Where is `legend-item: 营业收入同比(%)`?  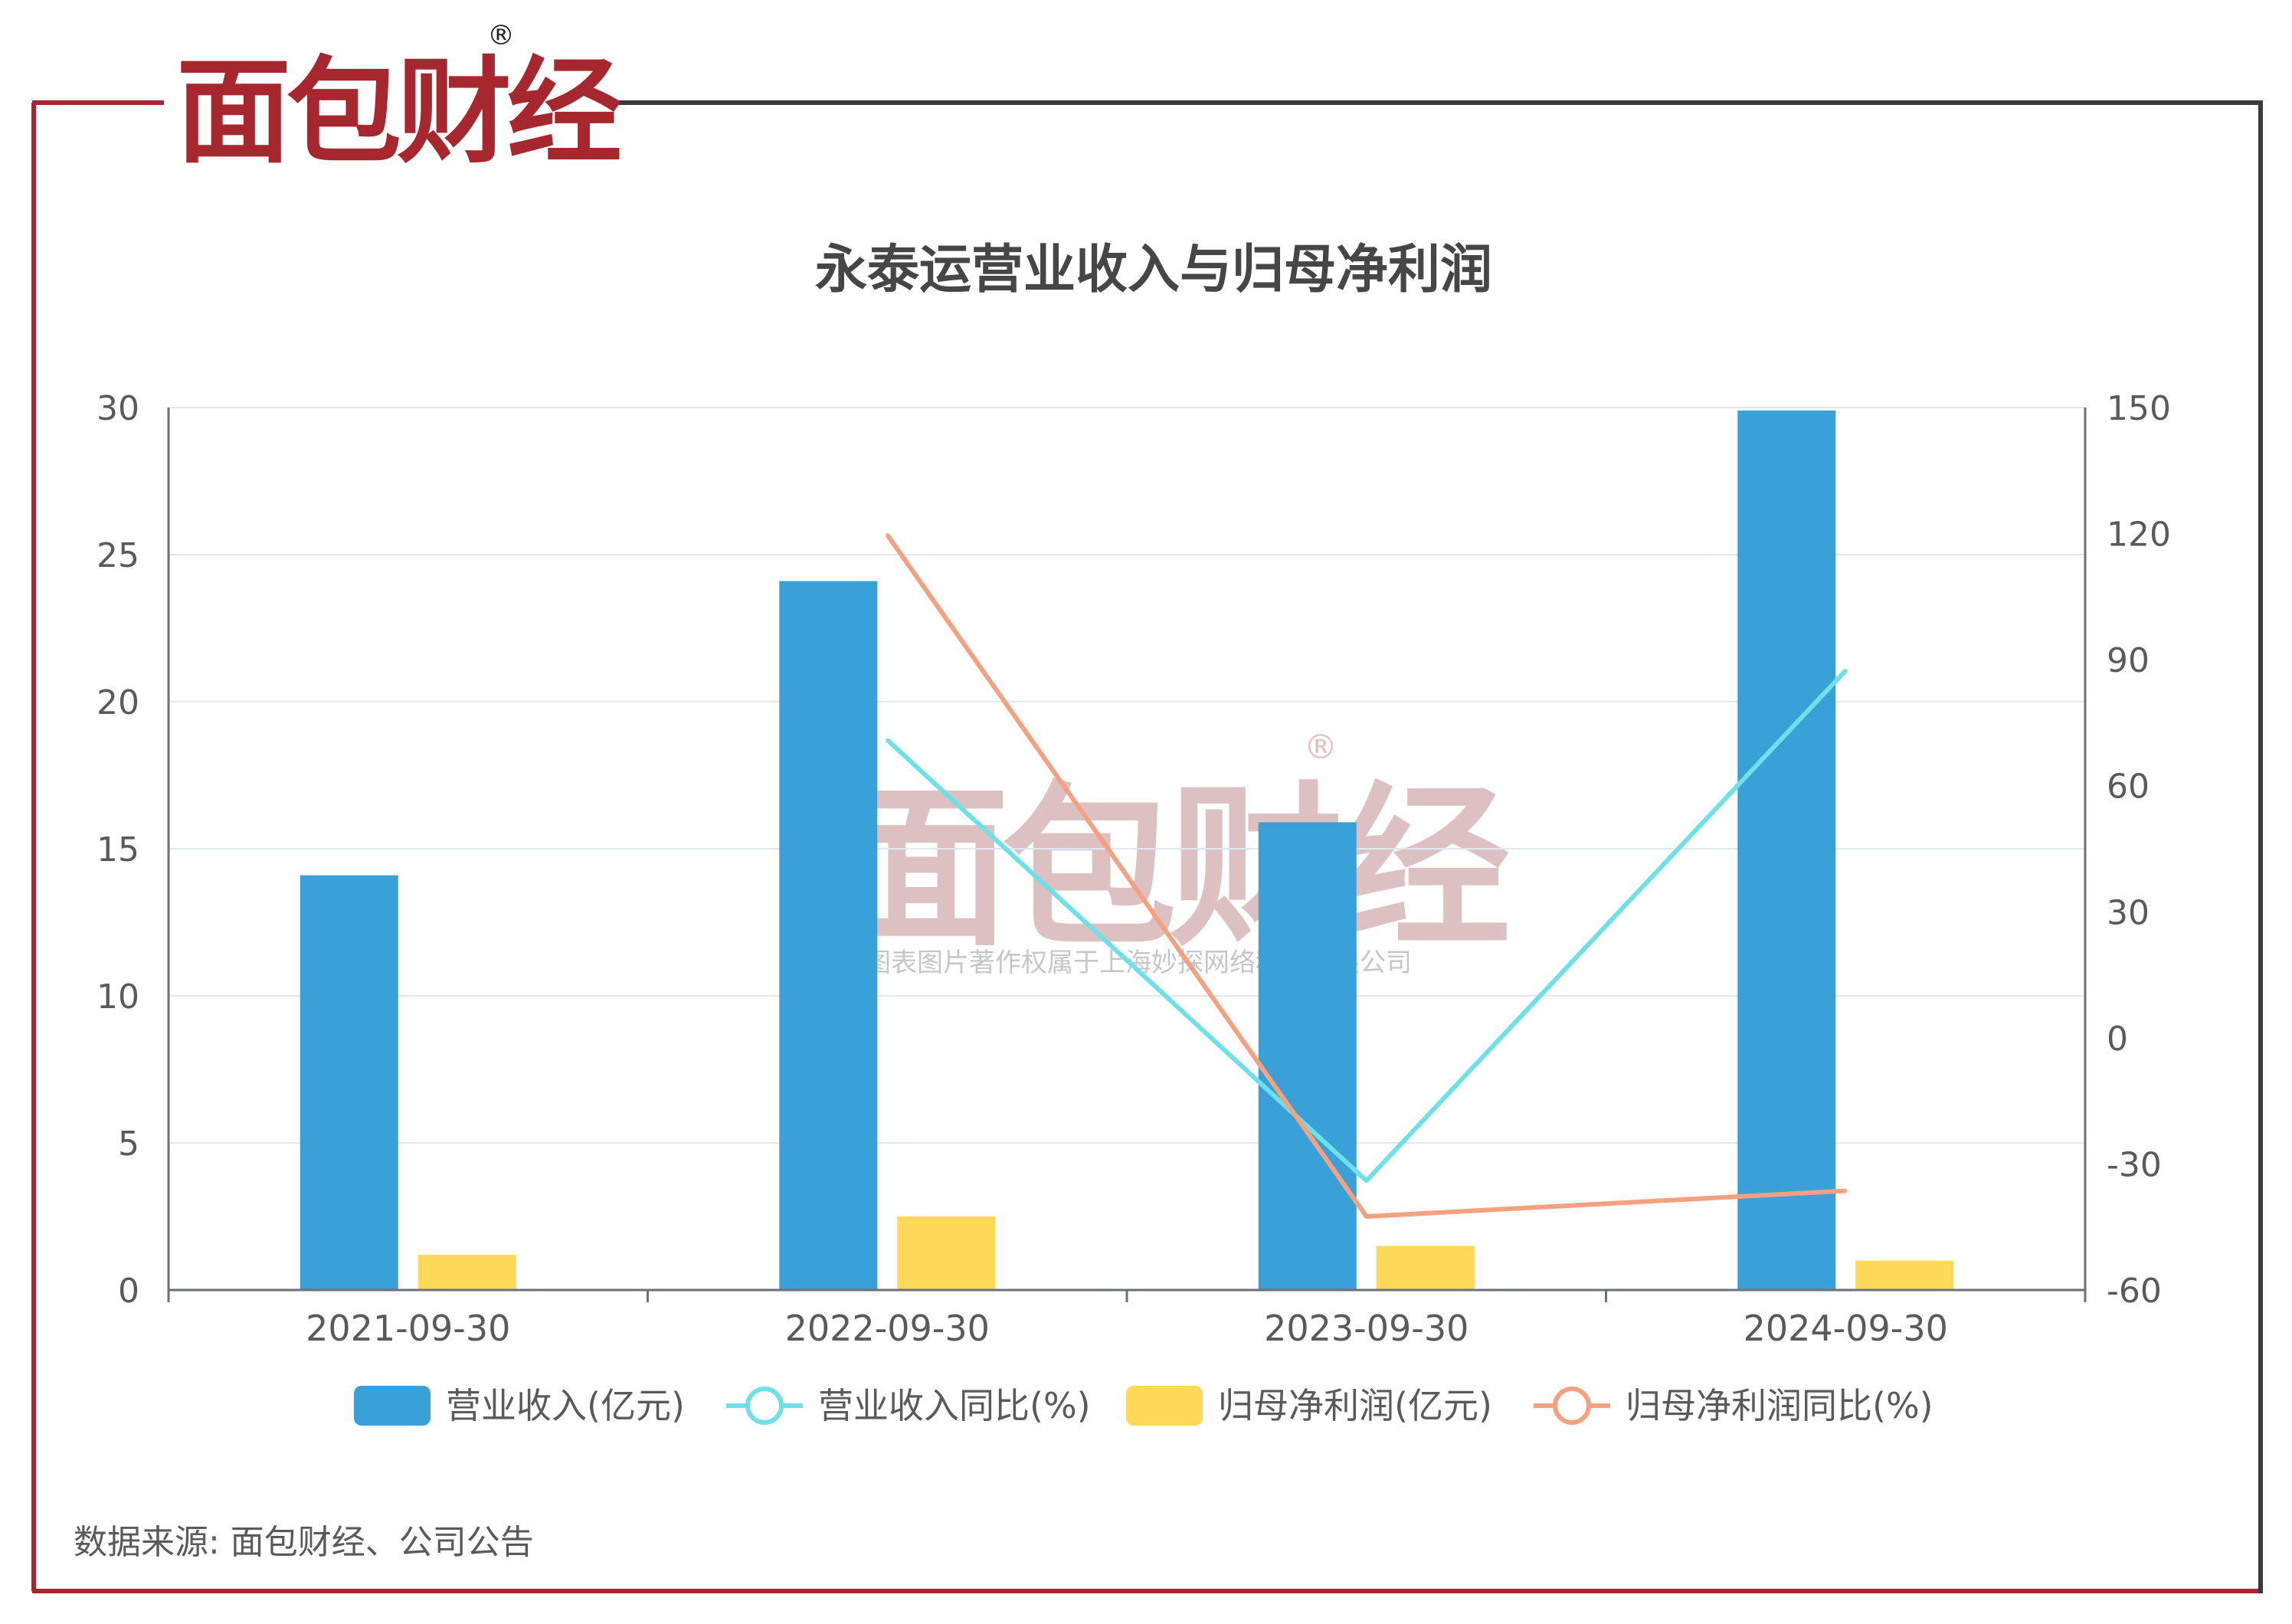 legend-item: 营业收入同比(%) is located at coordinates (908, 1406).